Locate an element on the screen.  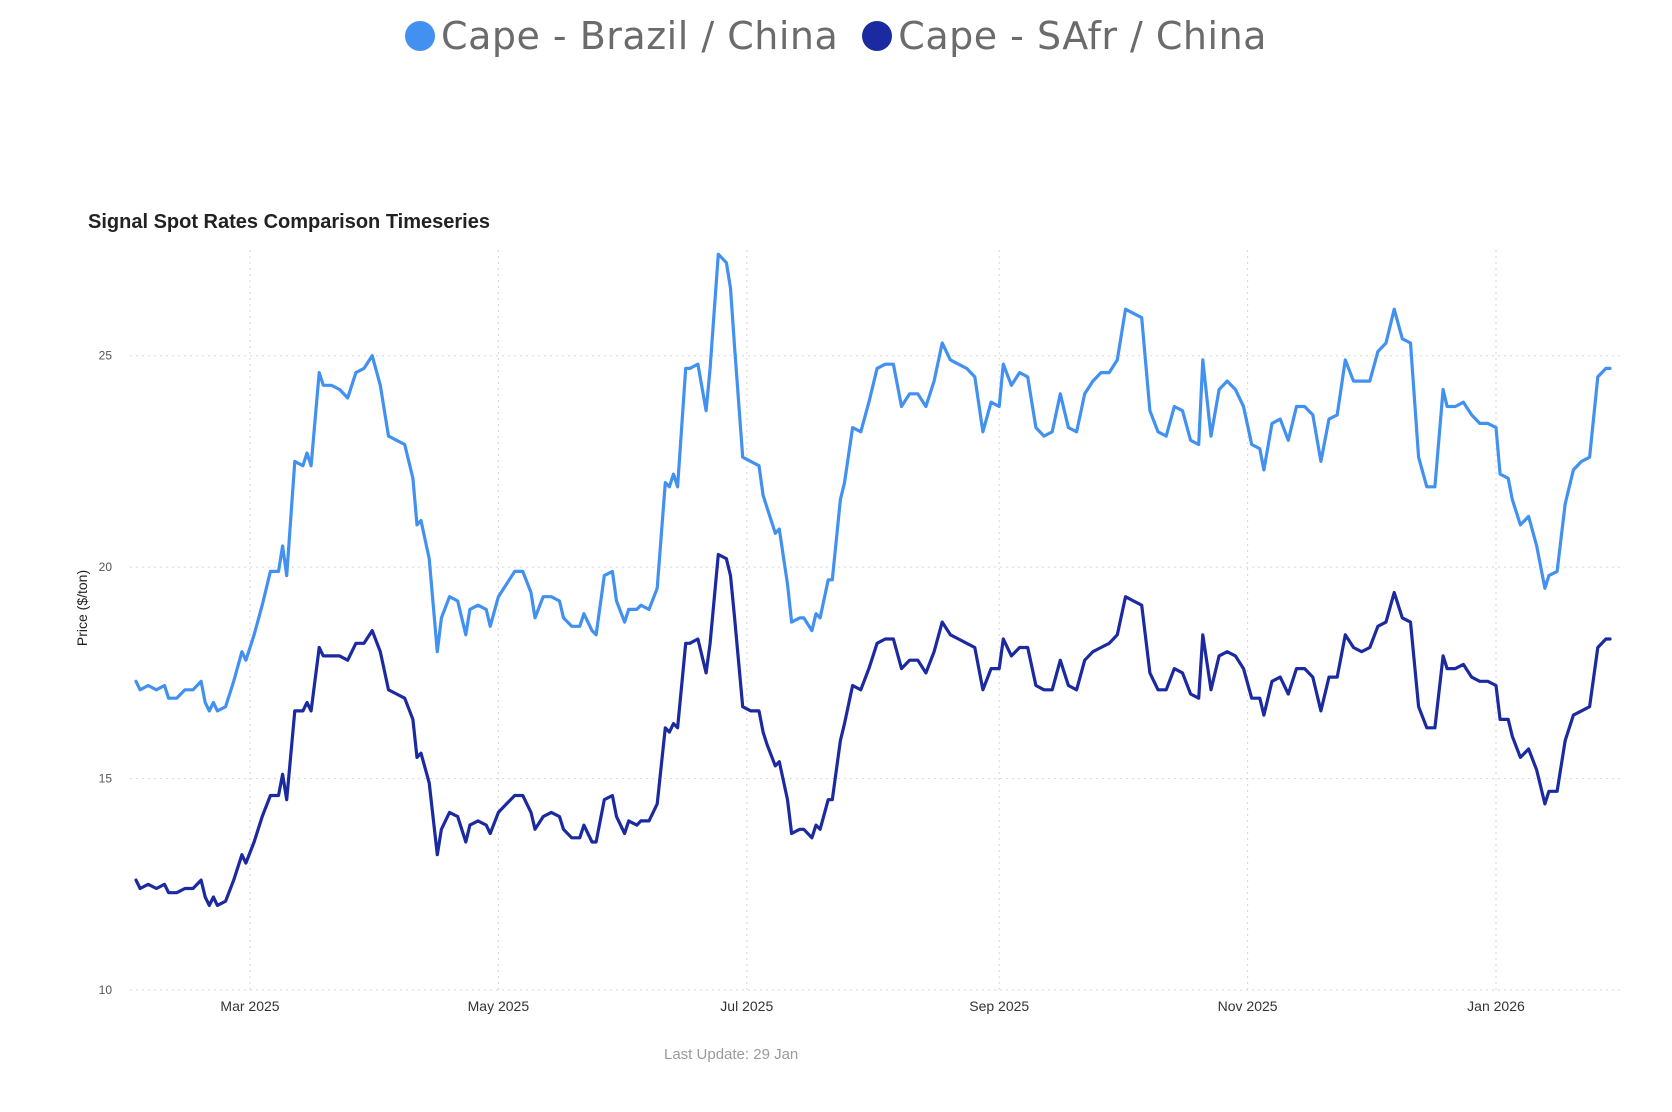
x-tick-label: Jul 2025 is located at coordinates (746, 1006).